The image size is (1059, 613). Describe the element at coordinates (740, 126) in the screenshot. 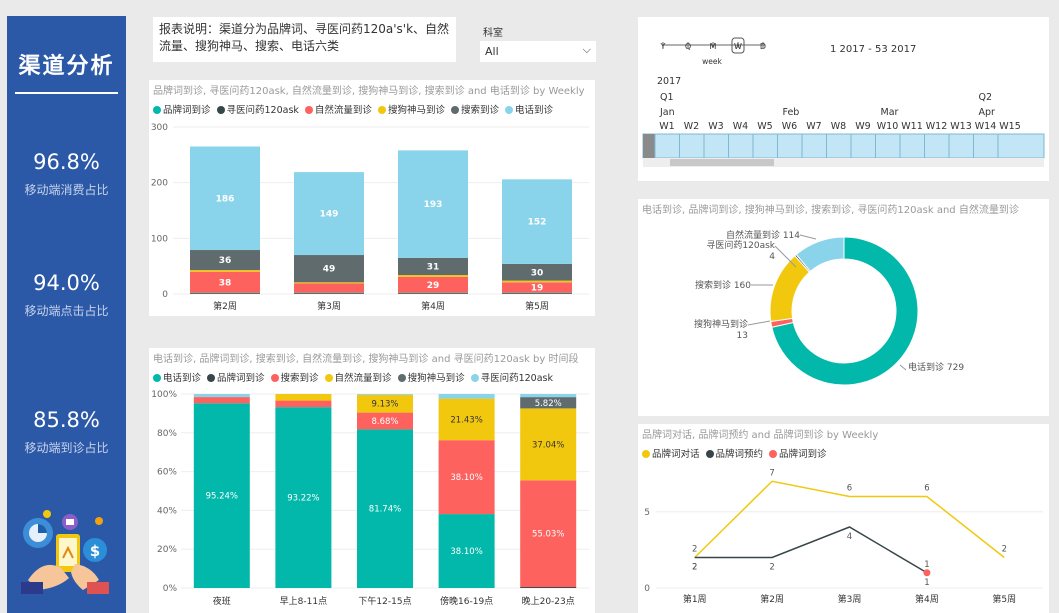

I see `timeline-week: W4` at that location.